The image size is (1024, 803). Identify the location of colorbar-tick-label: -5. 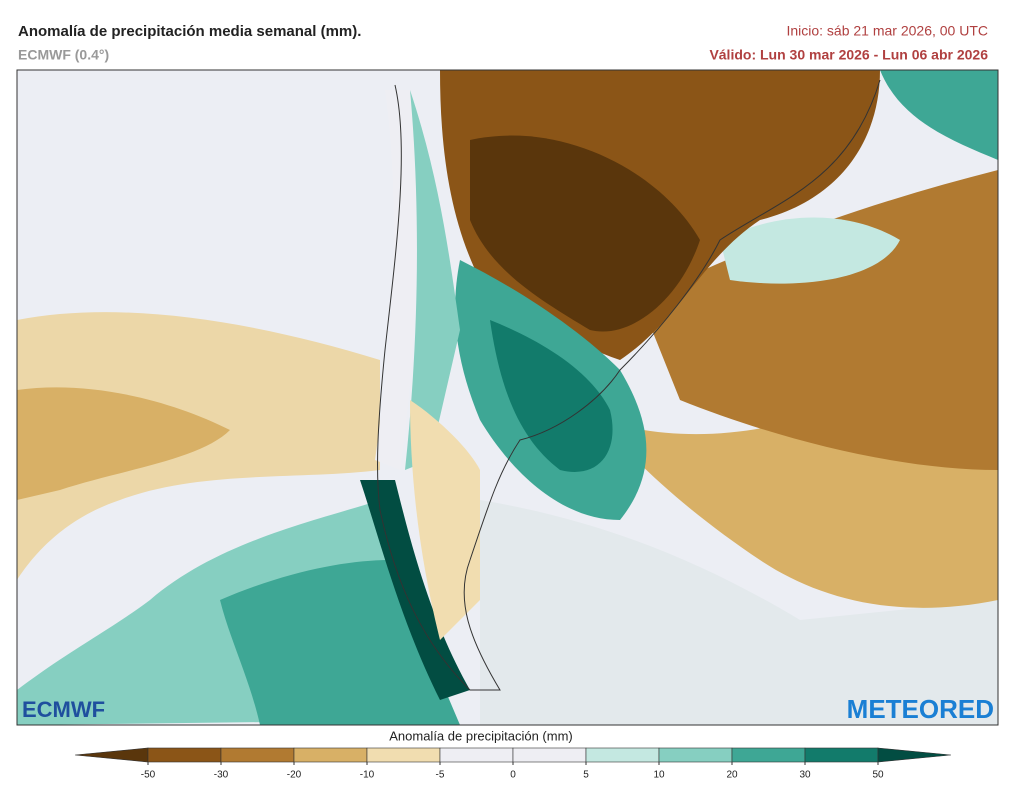
(440, 775).